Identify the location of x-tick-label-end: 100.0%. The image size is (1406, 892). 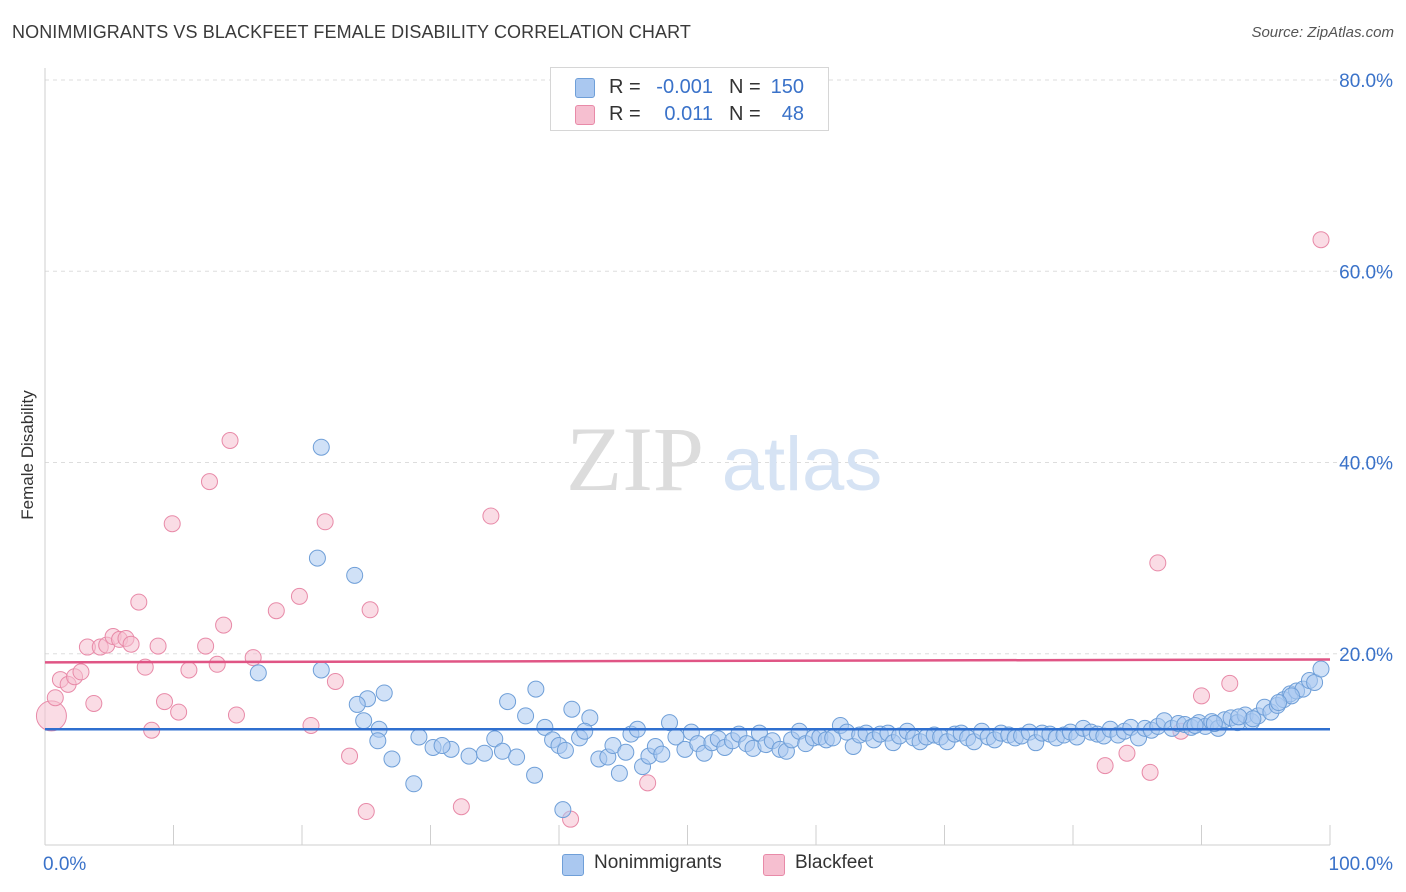
(1361, 864).